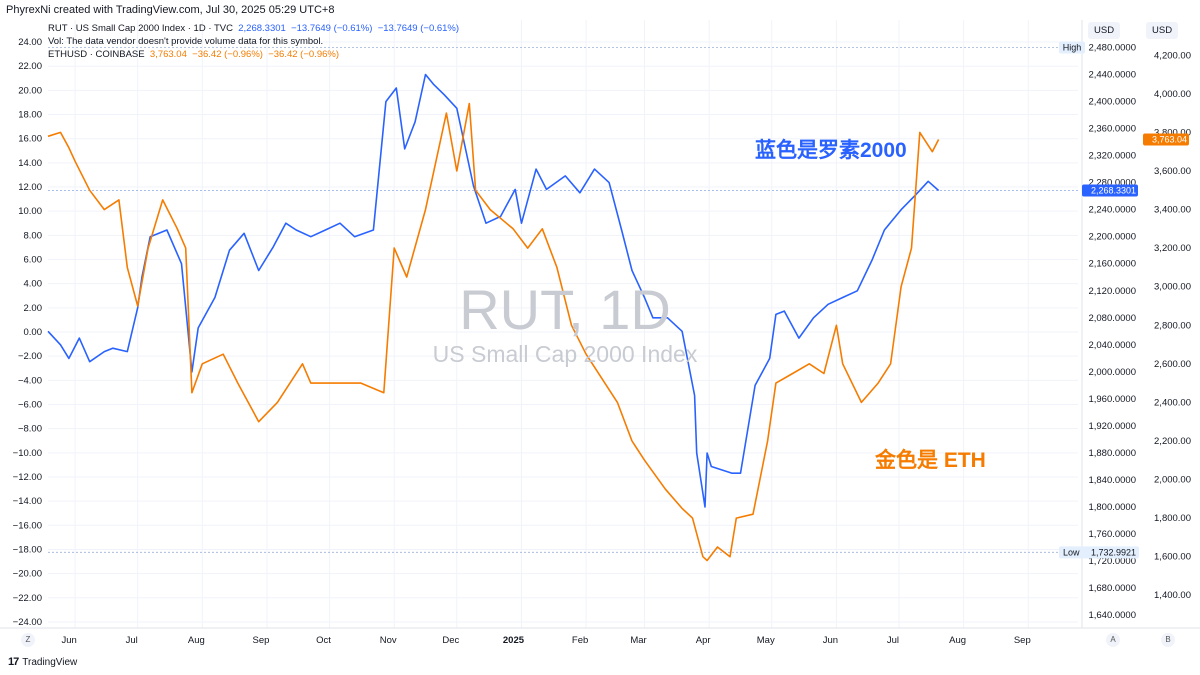 Image resolution: width=1200 pixels, height=675 pixels. I want to click on eth-axis-tick-label: 3,000.00, so click(1172, 287).